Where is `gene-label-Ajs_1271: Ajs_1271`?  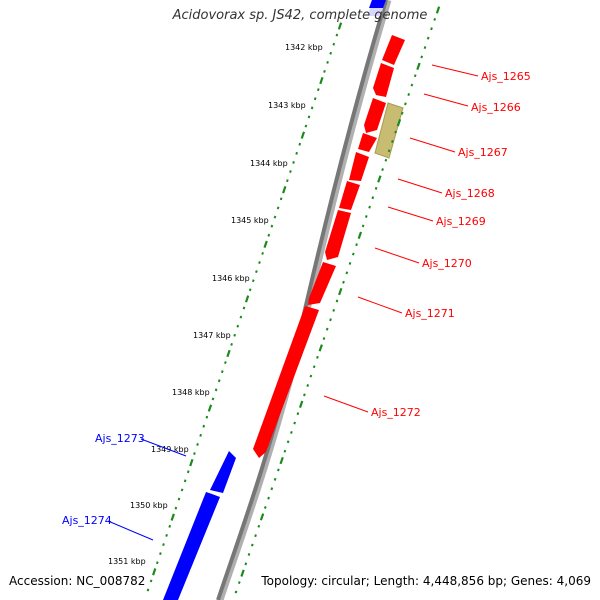
gene-label-Ajs_1271: Ajs_1271 is located at coordinates (430, 313).